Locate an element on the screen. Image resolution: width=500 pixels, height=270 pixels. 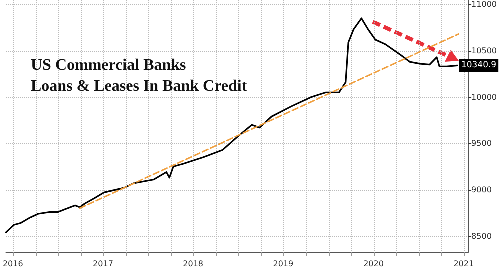
x-tick-label: 2018 is located at coordinates (193, 264).